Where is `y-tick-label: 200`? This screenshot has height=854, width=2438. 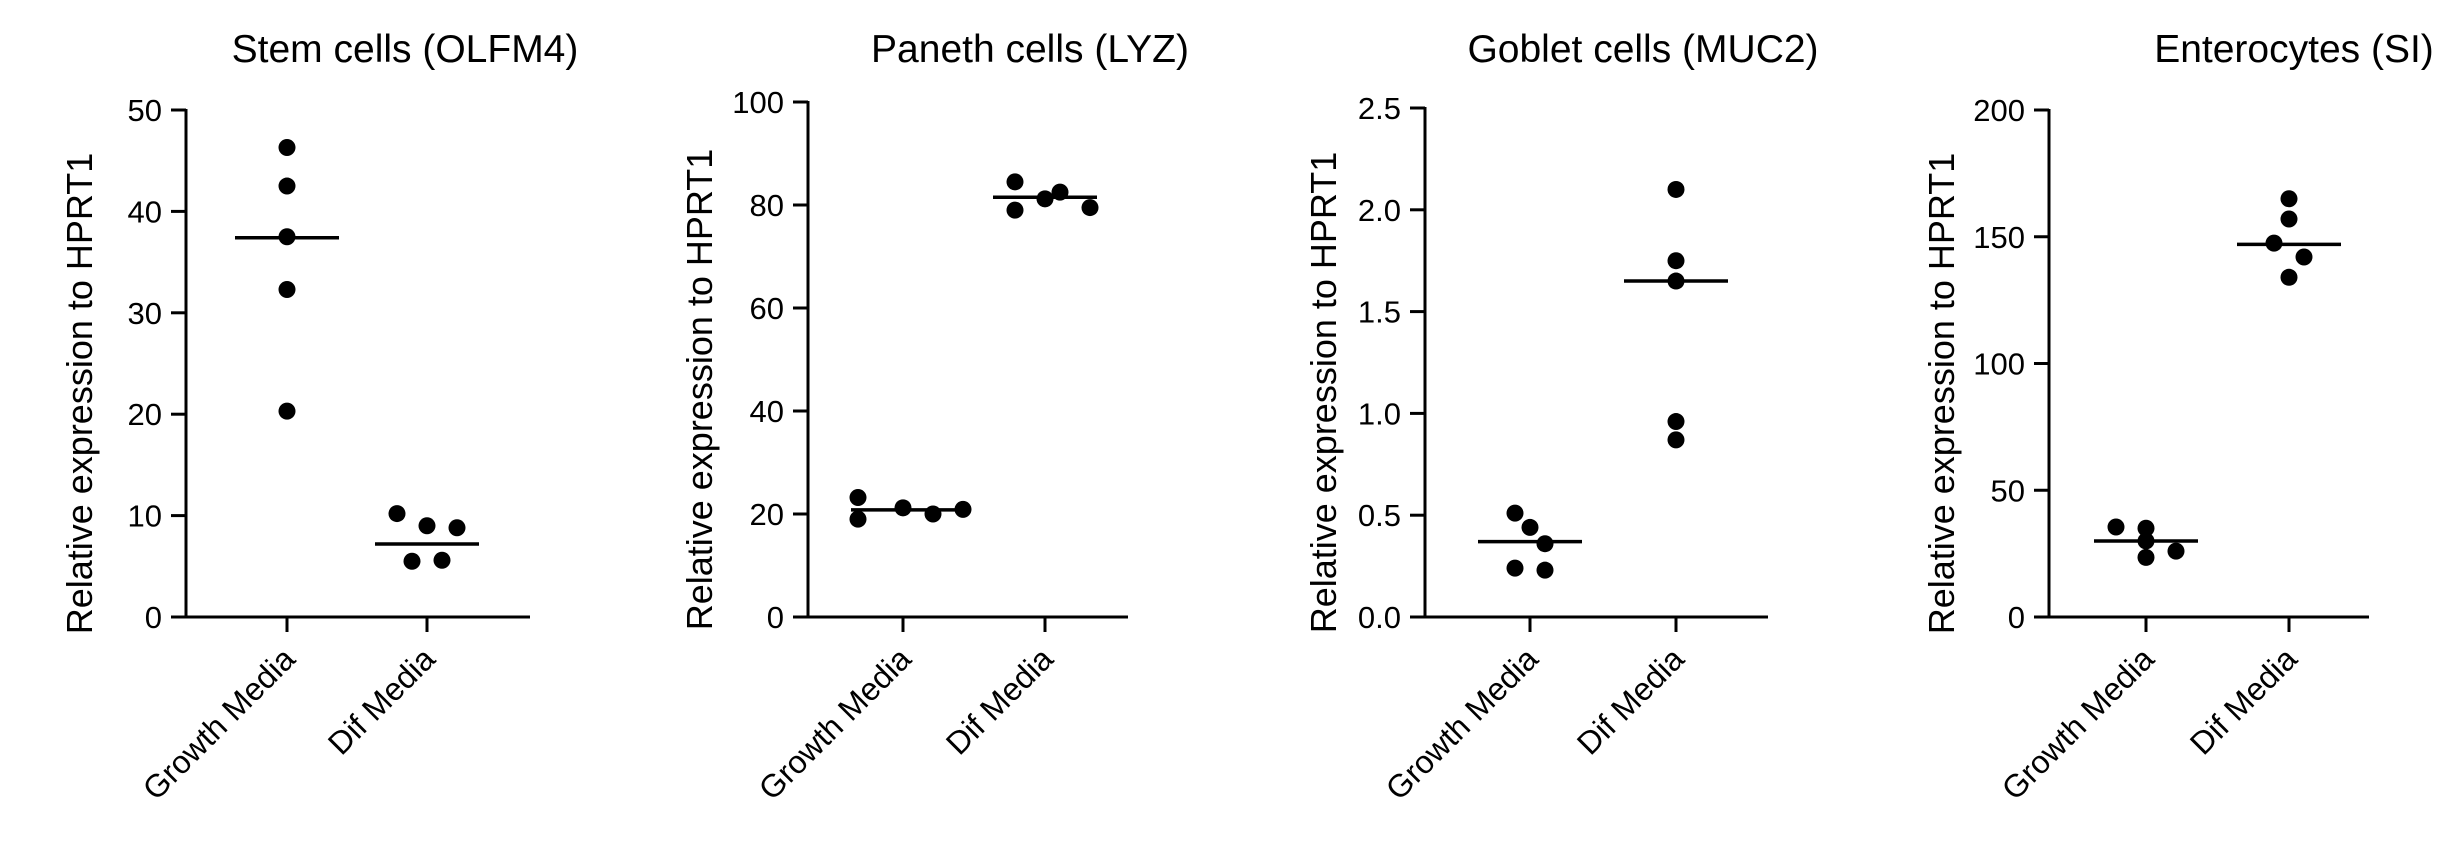 y-tick-label: 200 is located at coordinates (1999, 110).